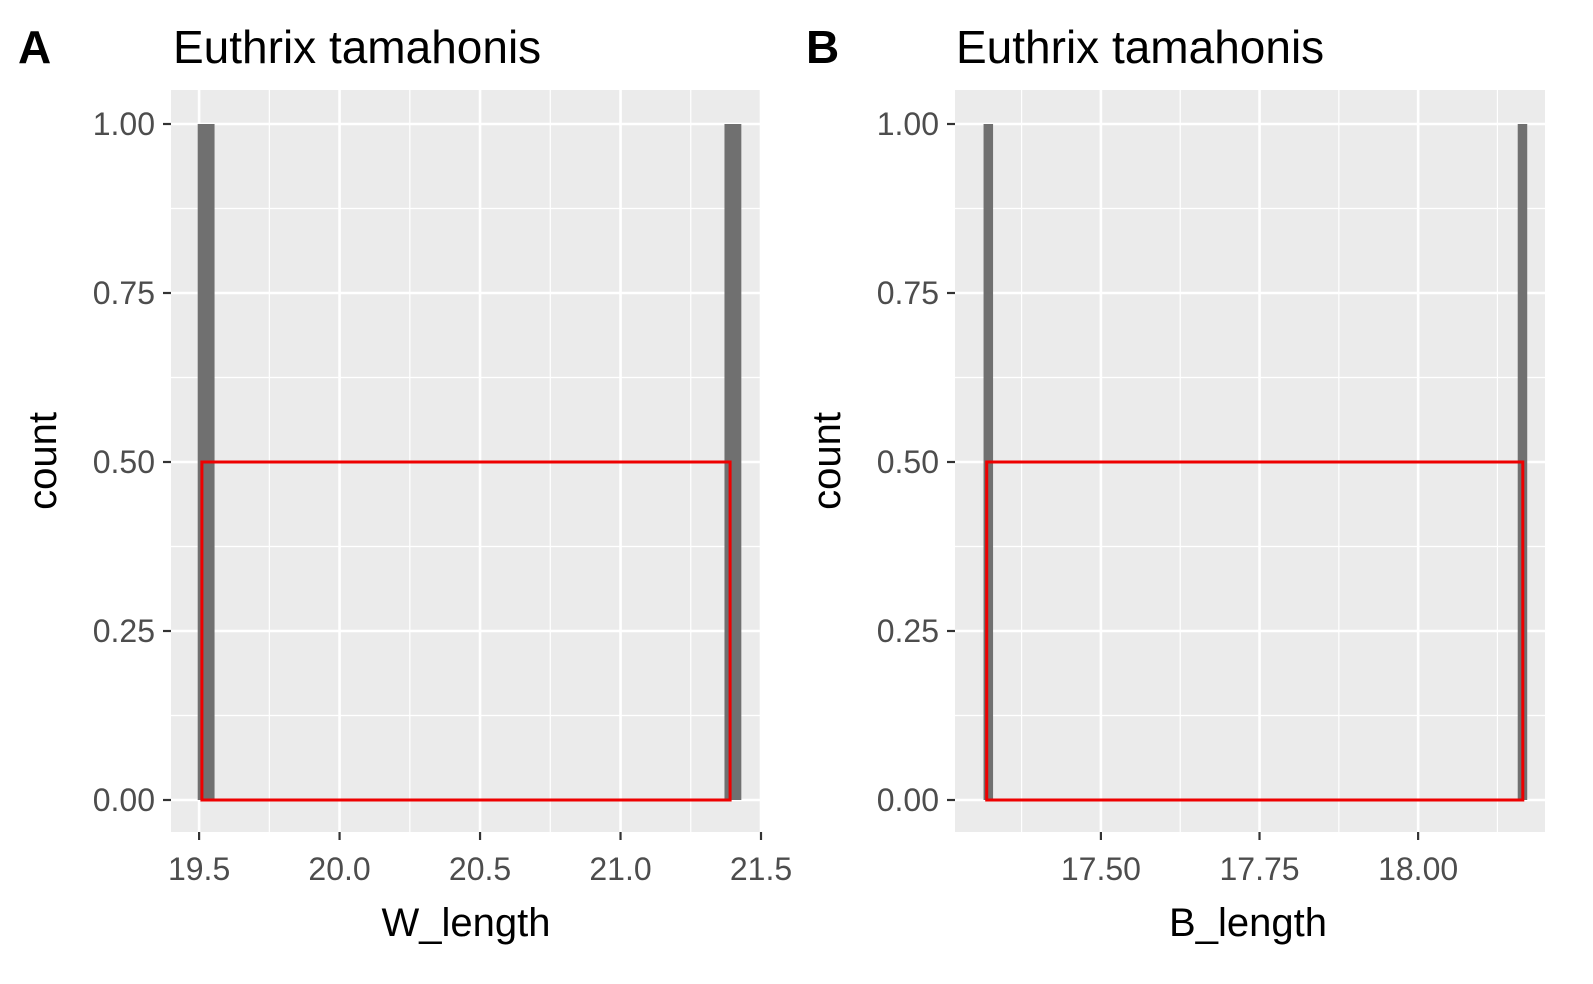  What do you see at coordinates (339, 869) in the screenshot?
I see `x-tick-label: 20.0` at bounding box center [339, 869].